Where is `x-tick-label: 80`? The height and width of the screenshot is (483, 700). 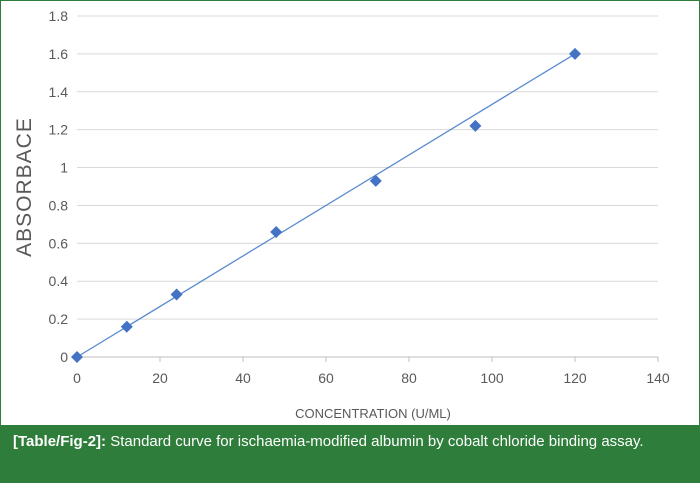
x-tick-label: 80 is located at coordinates (409, 378).